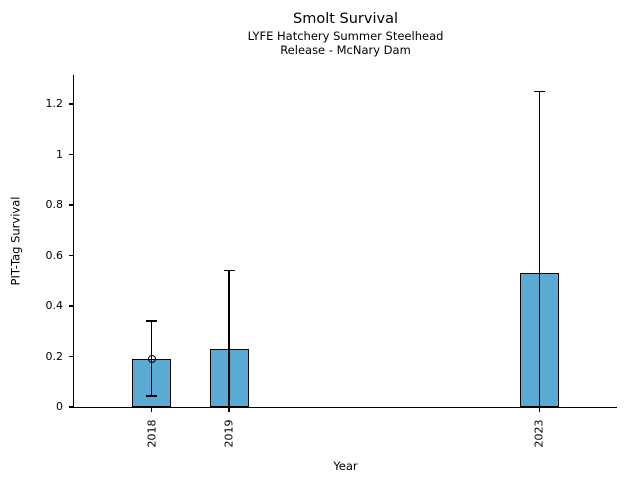 This screenshot has width=640, height=480. I want to click on chart-subtitle-1: LYFE Hatchery Summer Steelhead, so click(345, 36).